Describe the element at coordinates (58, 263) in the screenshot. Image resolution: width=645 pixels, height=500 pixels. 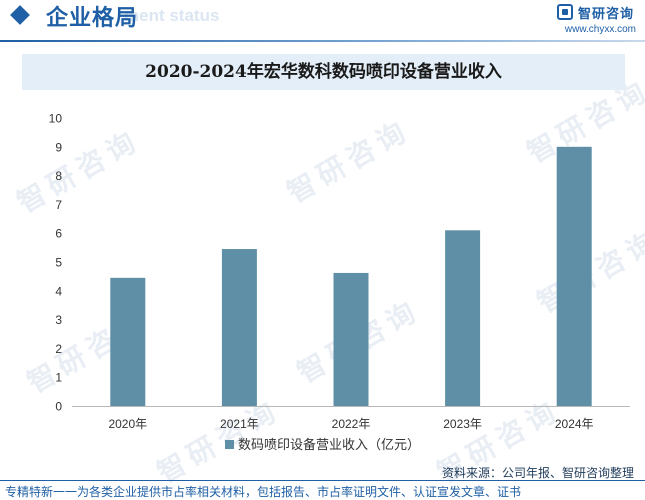
I see `y-tick-label: 5` at that location.